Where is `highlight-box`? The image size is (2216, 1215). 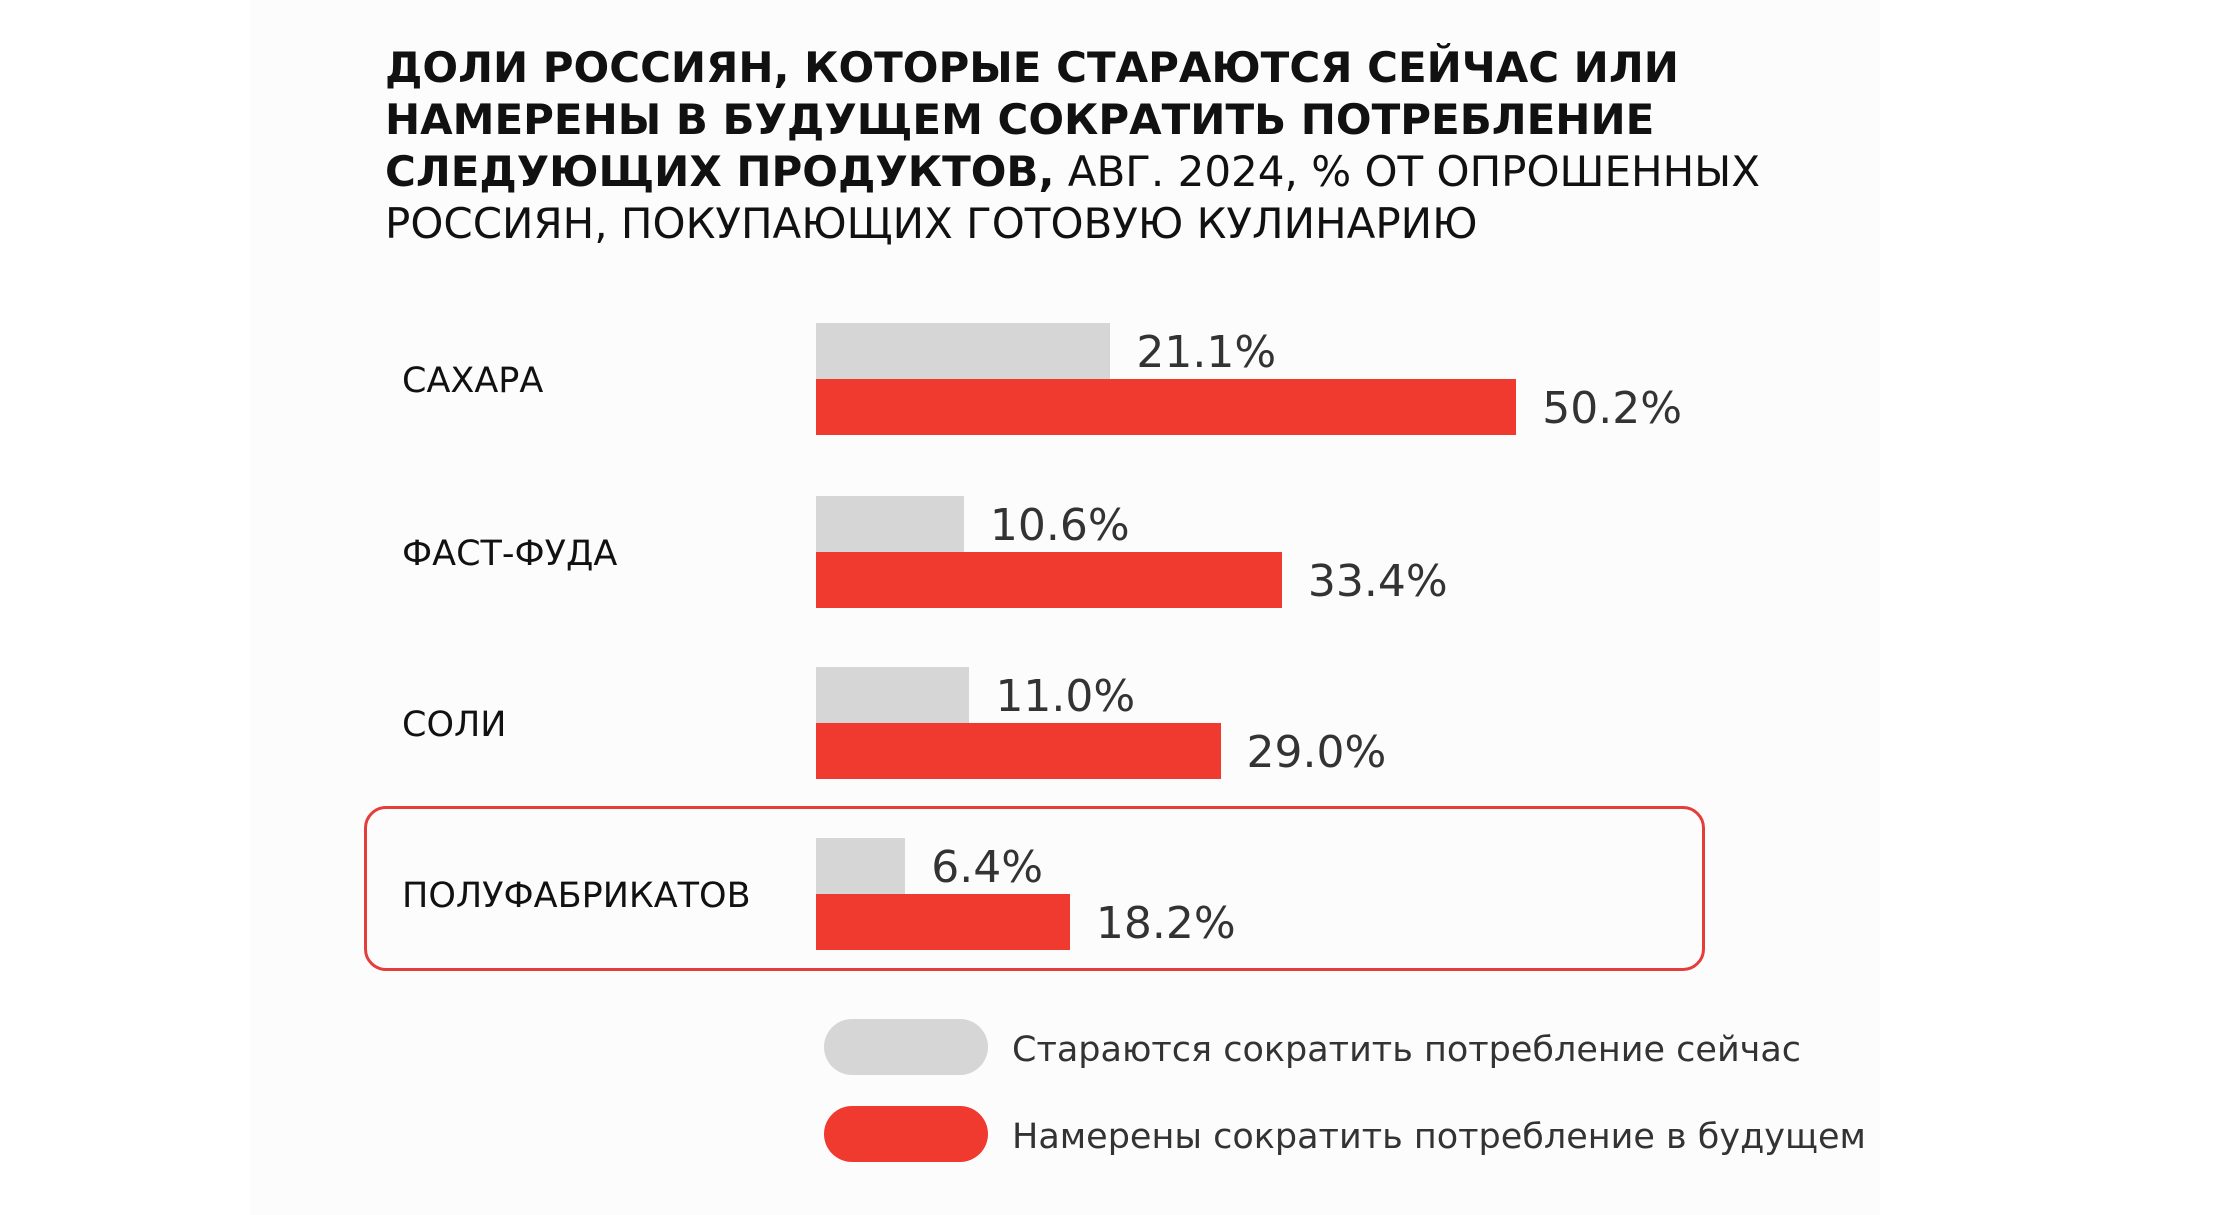 highlight-box is located at coordinates (1034, 888).